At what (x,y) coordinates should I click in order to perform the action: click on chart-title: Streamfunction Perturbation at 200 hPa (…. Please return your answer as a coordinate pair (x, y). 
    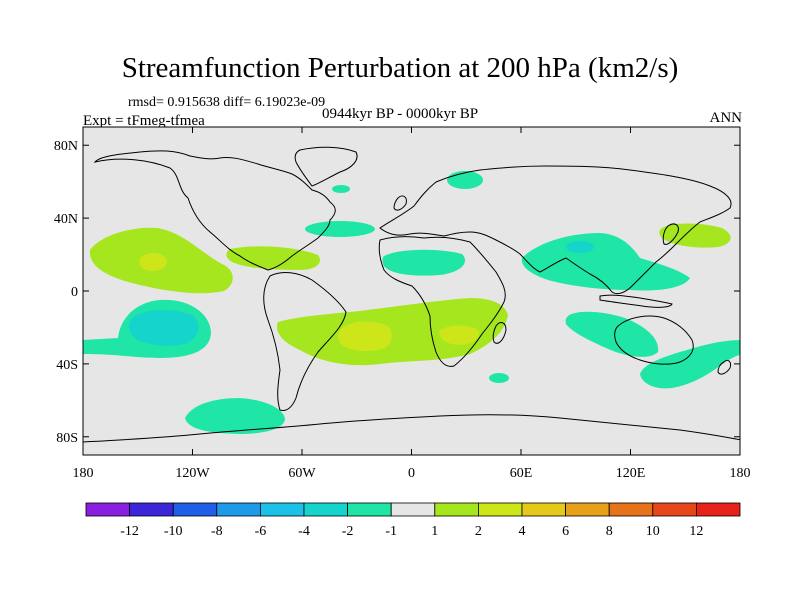
    Looking at the image, I should click on (400, 68).